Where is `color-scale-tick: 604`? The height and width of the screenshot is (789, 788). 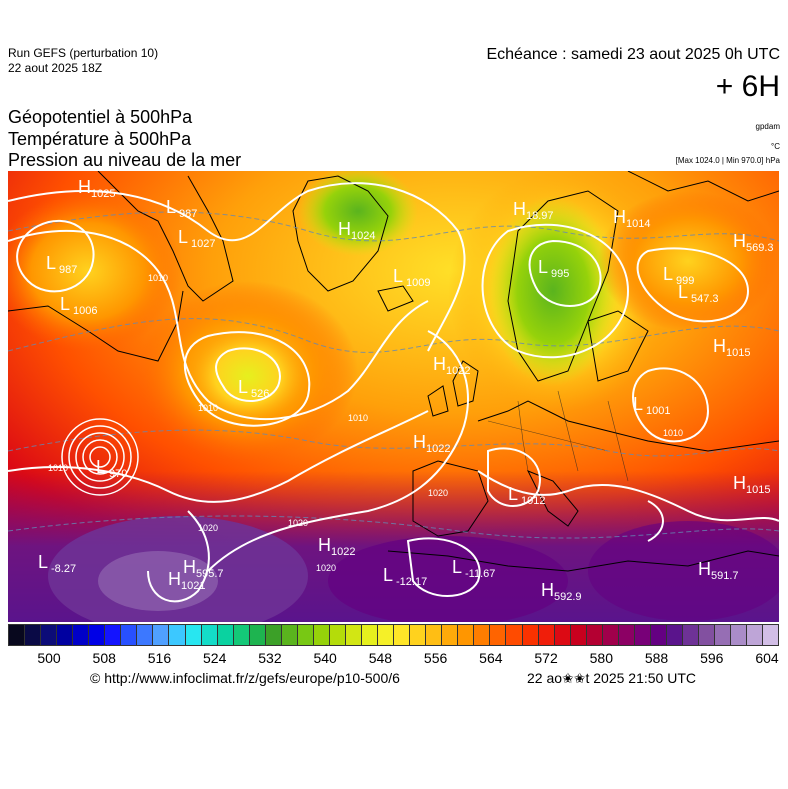 color-scale-tick: 604 is located at coordinates (767, 658).